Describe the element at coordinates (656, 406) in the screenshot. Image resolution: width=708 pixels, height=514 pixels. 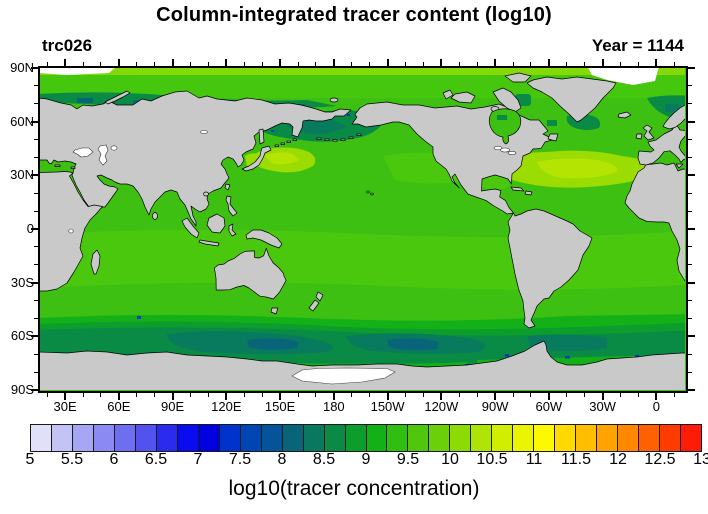
I see `lon-tick-label: 0` at that location.